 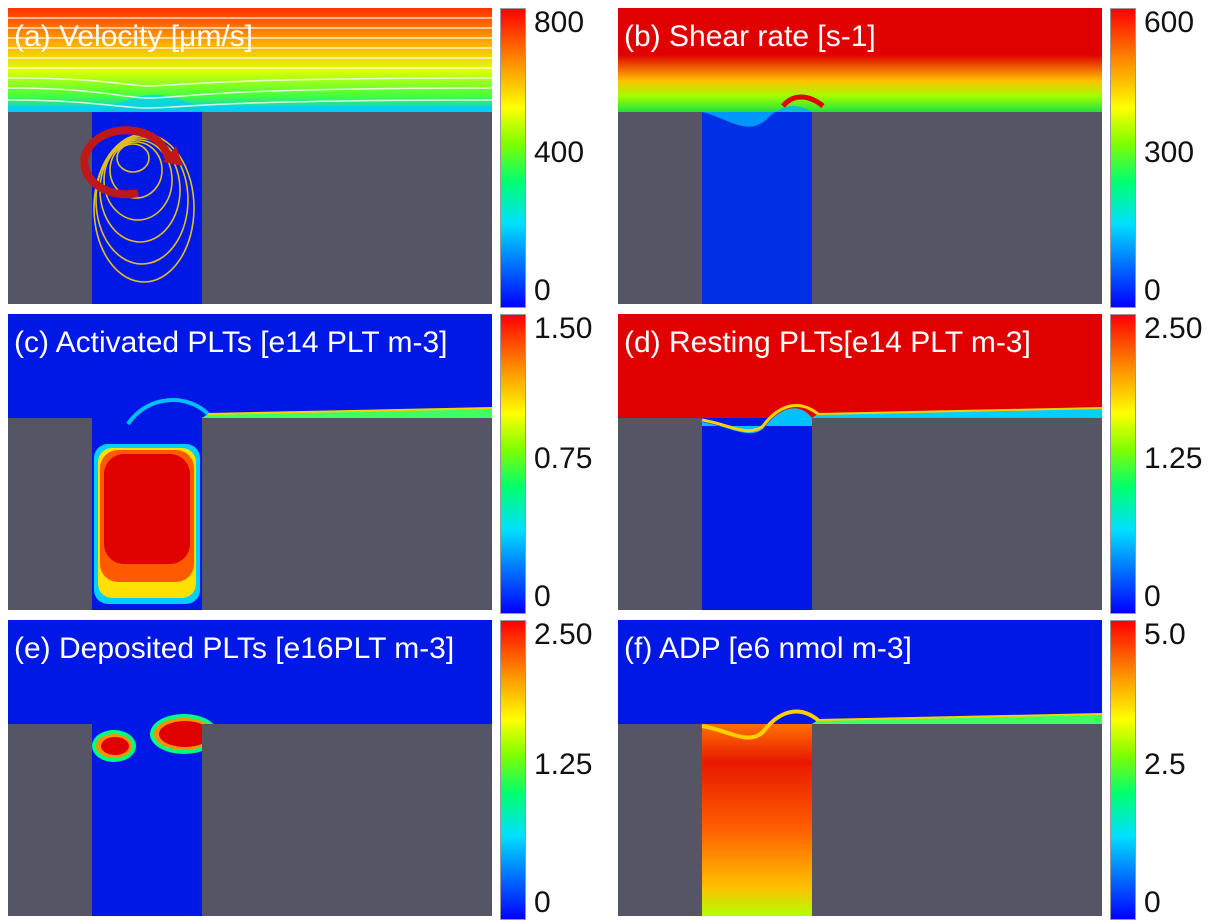 What do you see at coordinates (1165, 634) in the screenshot?
I see `colorbar-max: 5.0` at bounding box center [1165, 634].